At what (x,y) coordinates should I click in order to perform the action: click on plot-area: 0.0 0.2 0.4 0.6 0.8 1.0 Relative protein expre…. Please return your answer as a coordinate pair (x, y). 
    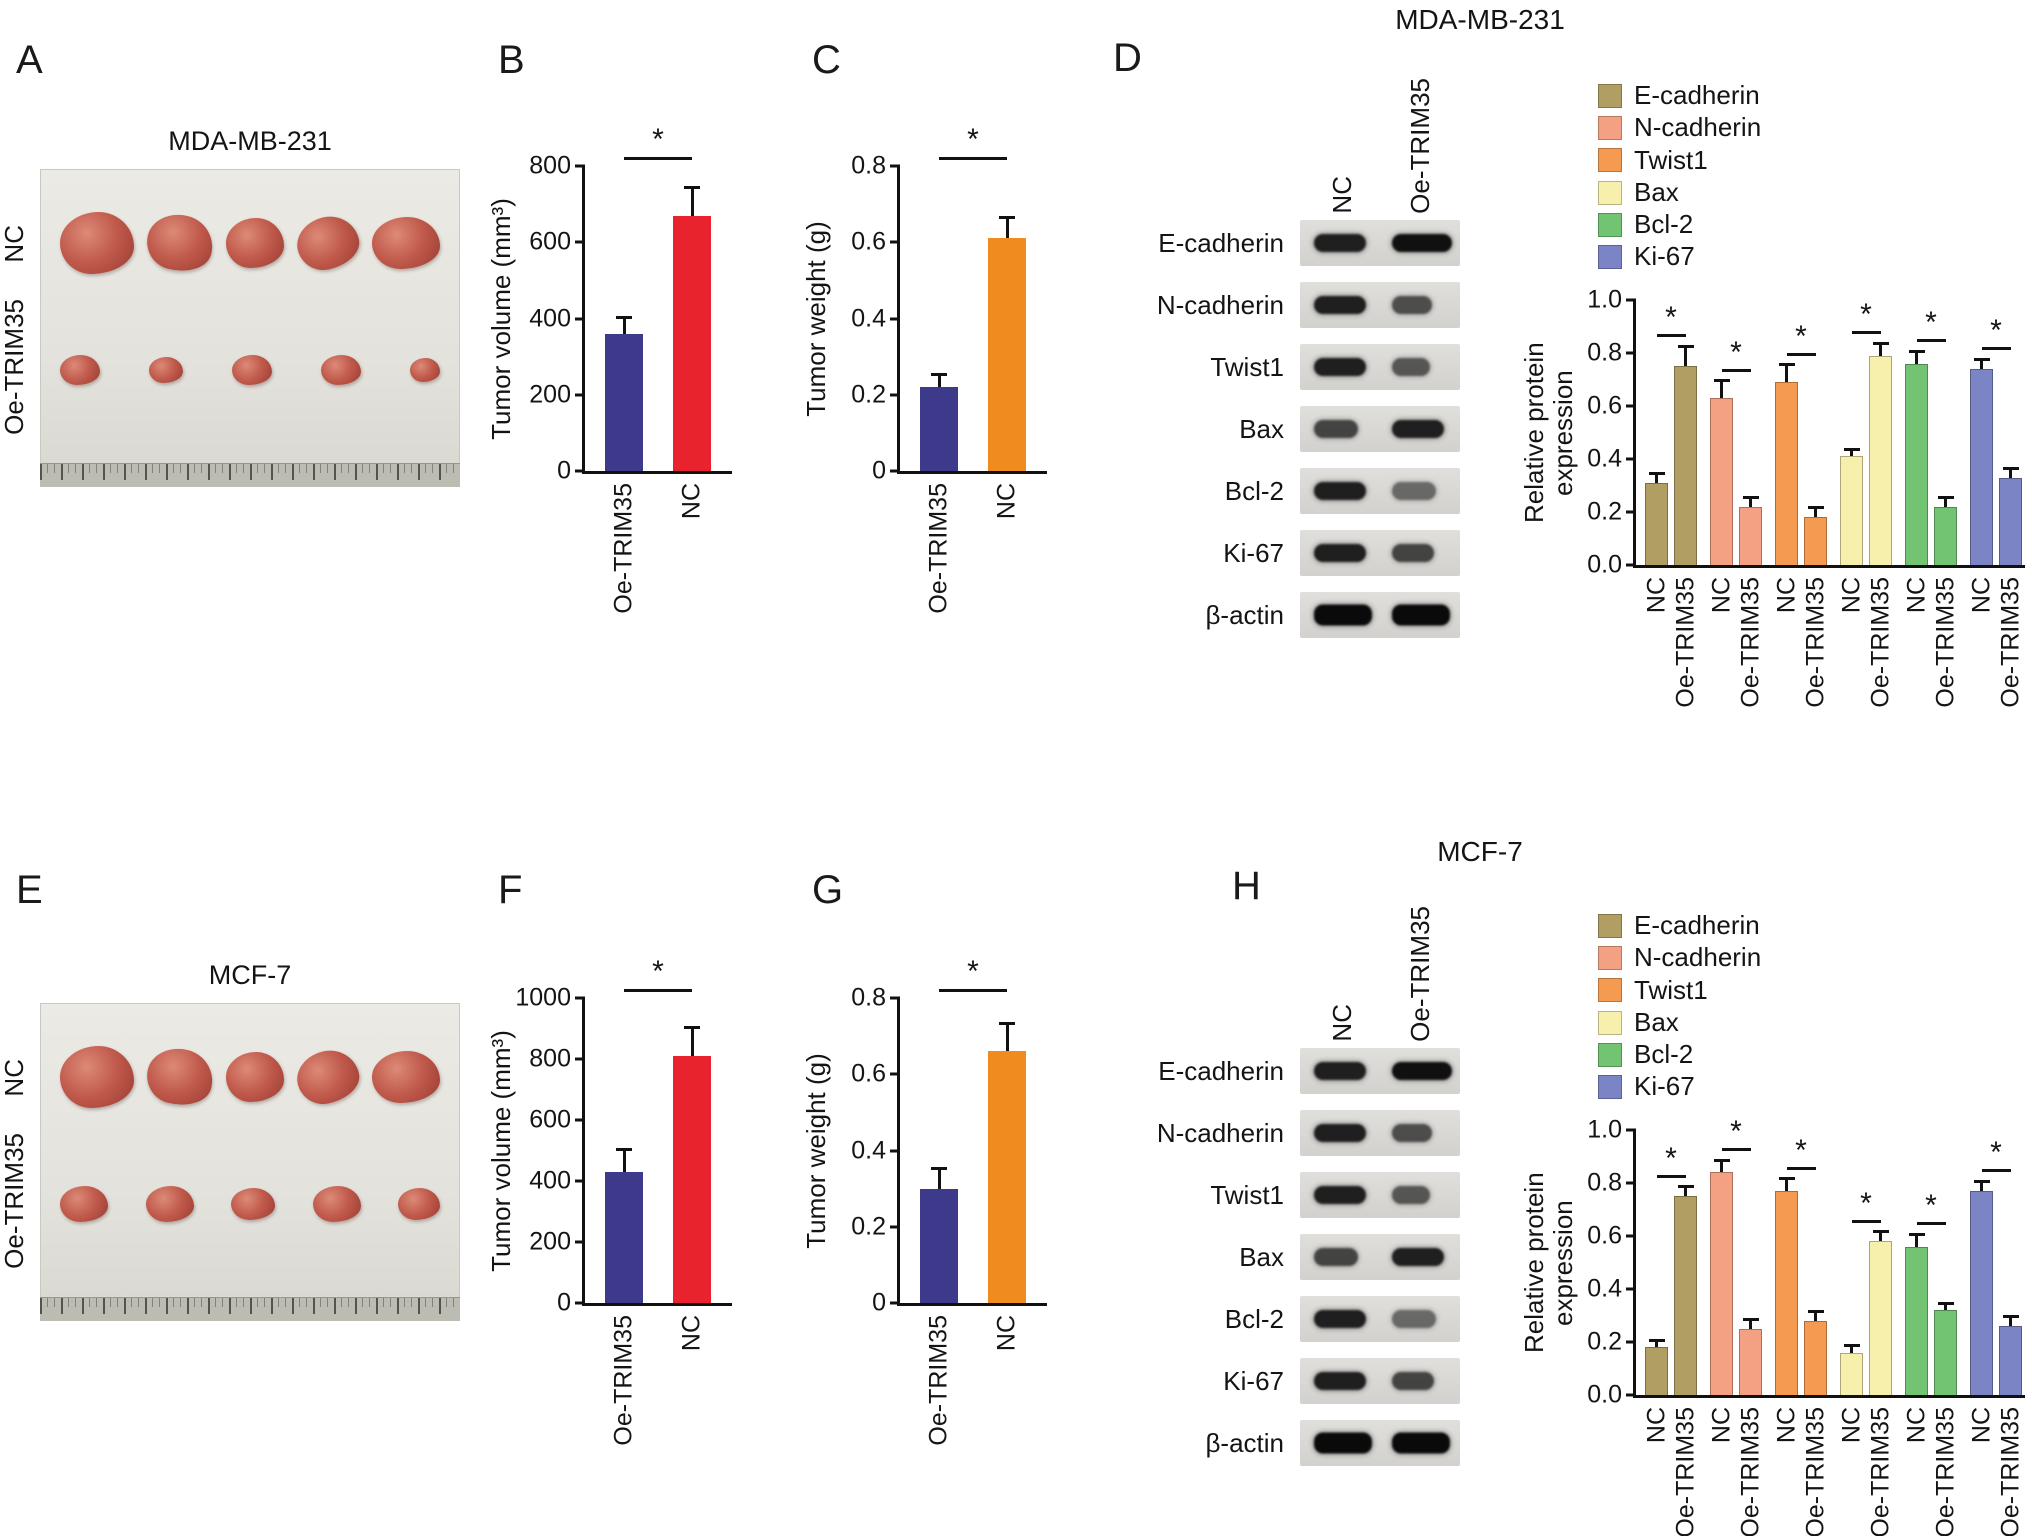
    Looking at the image, I should click on (1772, 497).